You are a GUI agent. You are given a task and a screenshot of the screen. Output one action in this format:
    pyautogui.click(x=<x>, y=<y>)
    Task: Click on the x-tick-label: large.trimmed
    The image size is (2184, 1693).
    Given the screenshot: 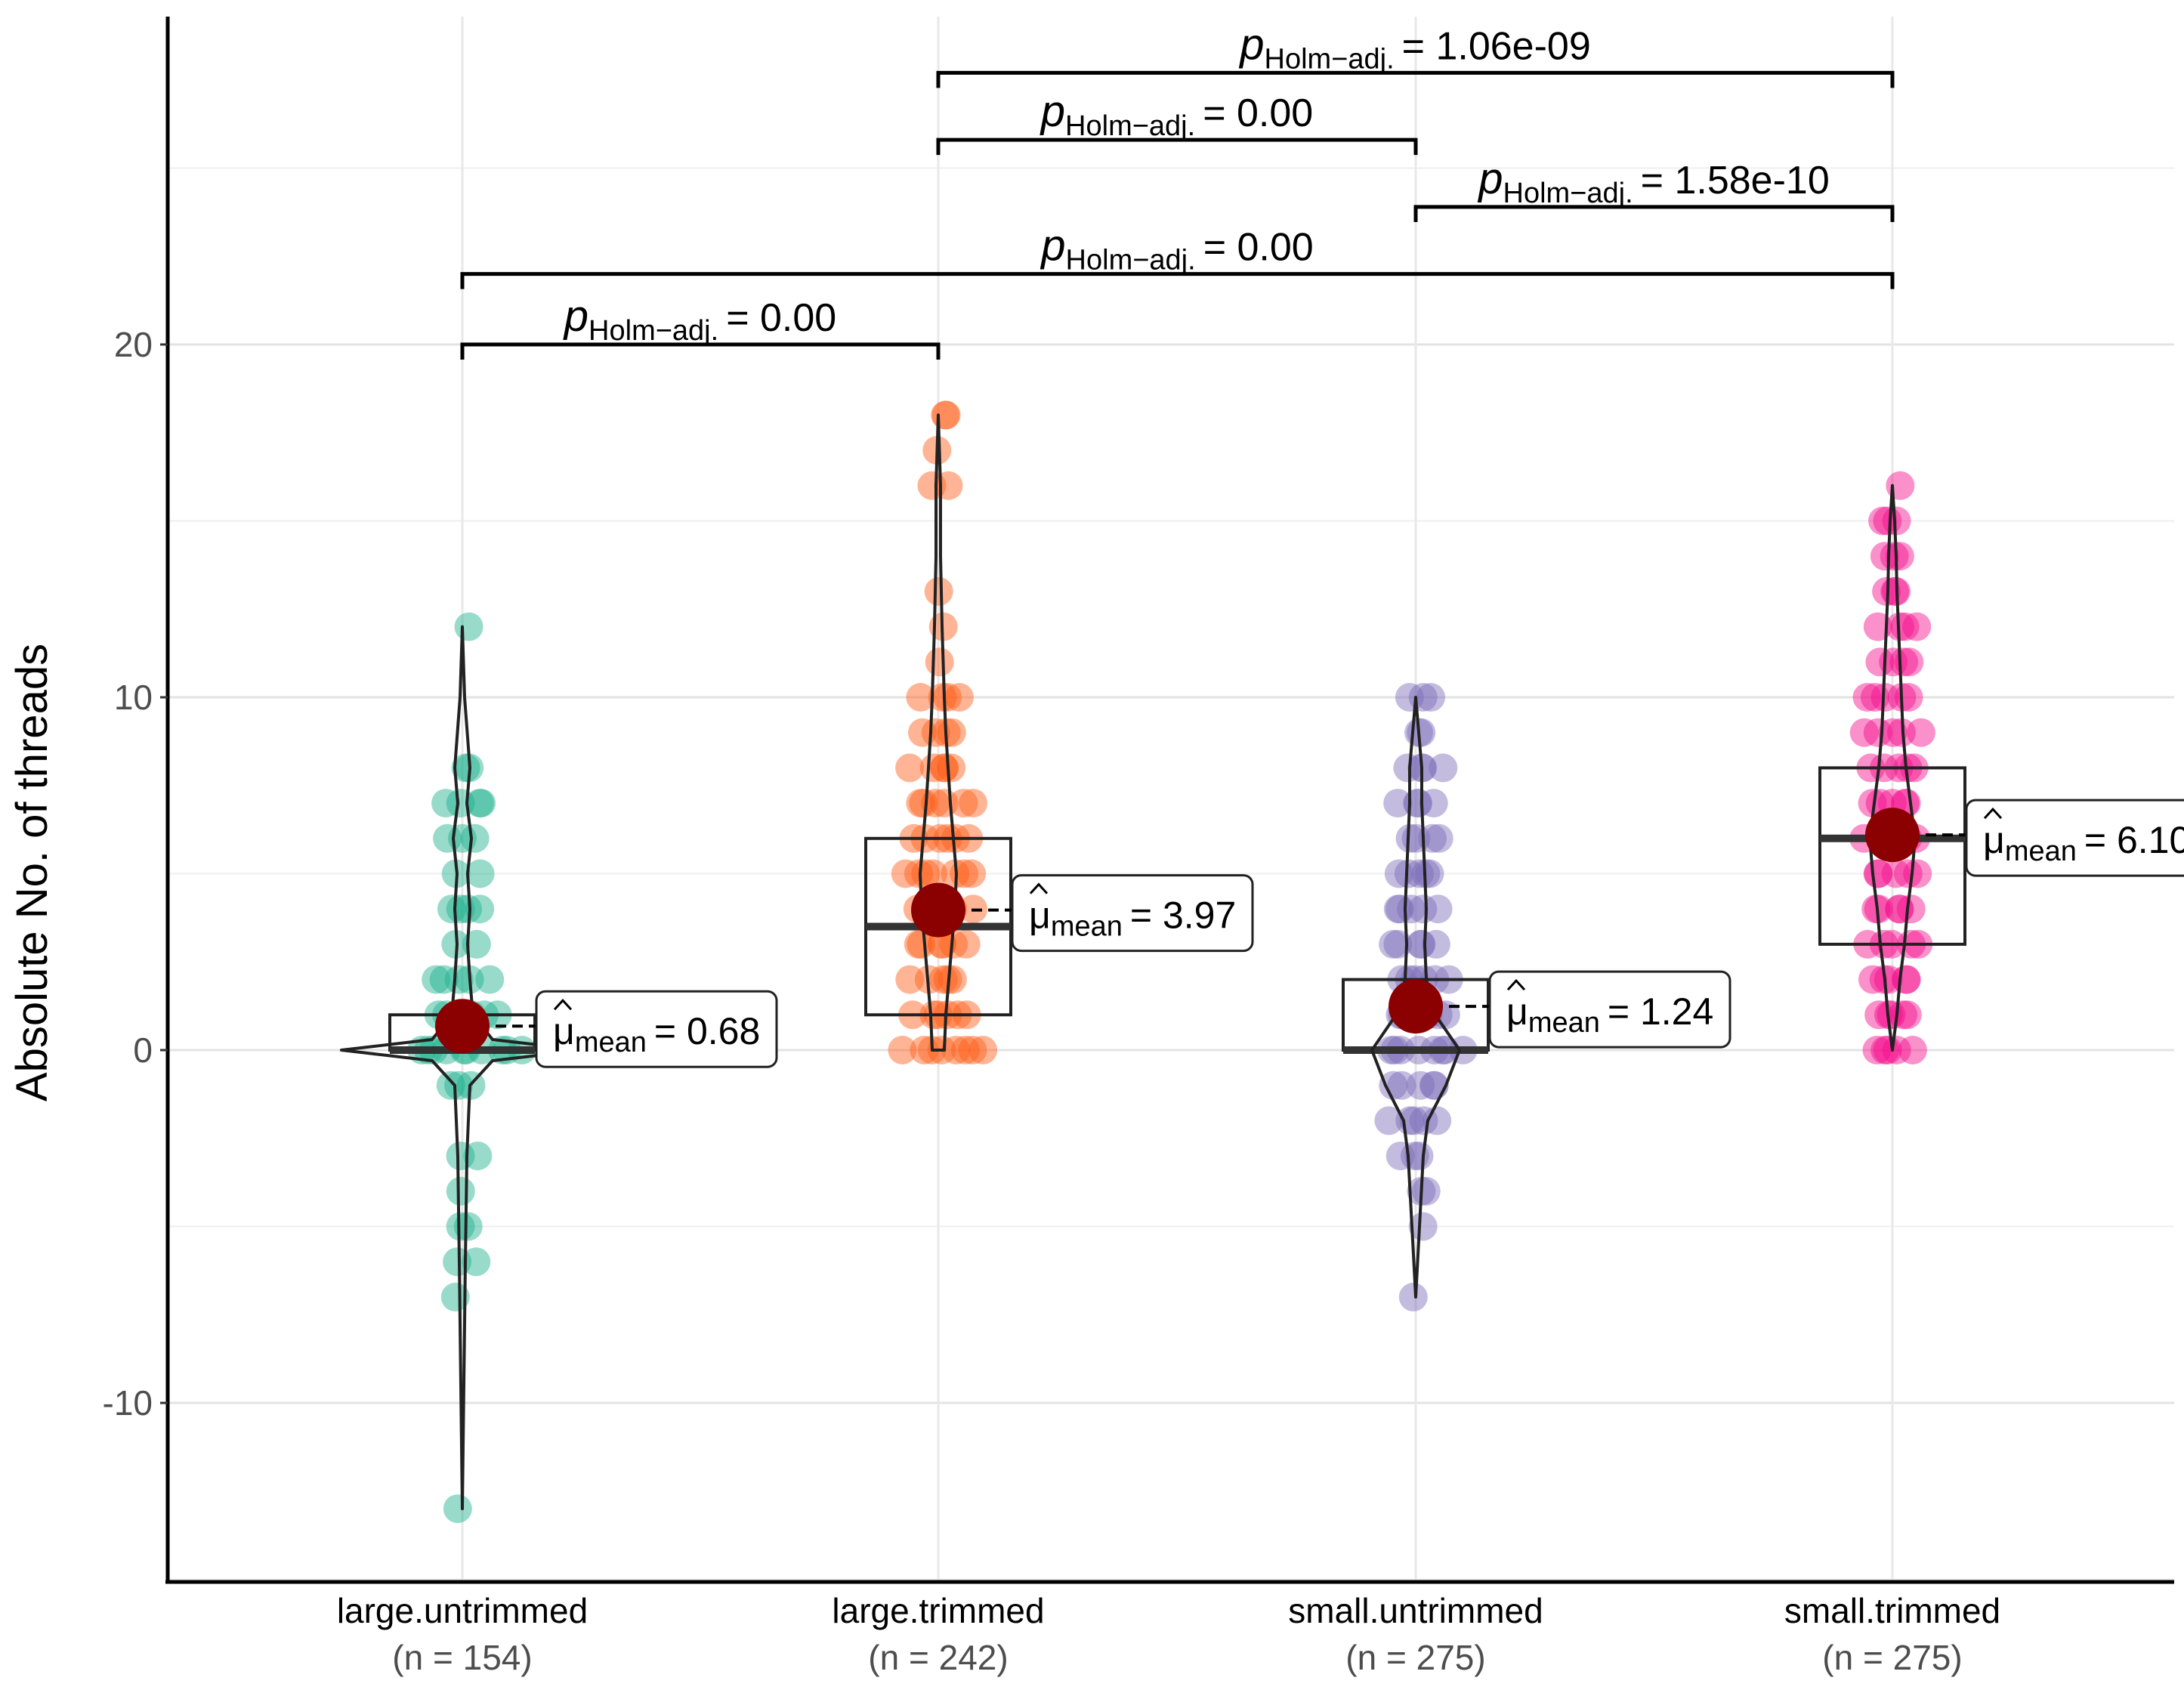 What is the action you would take?
    pyautogui.click(x=938, y=1610)
    